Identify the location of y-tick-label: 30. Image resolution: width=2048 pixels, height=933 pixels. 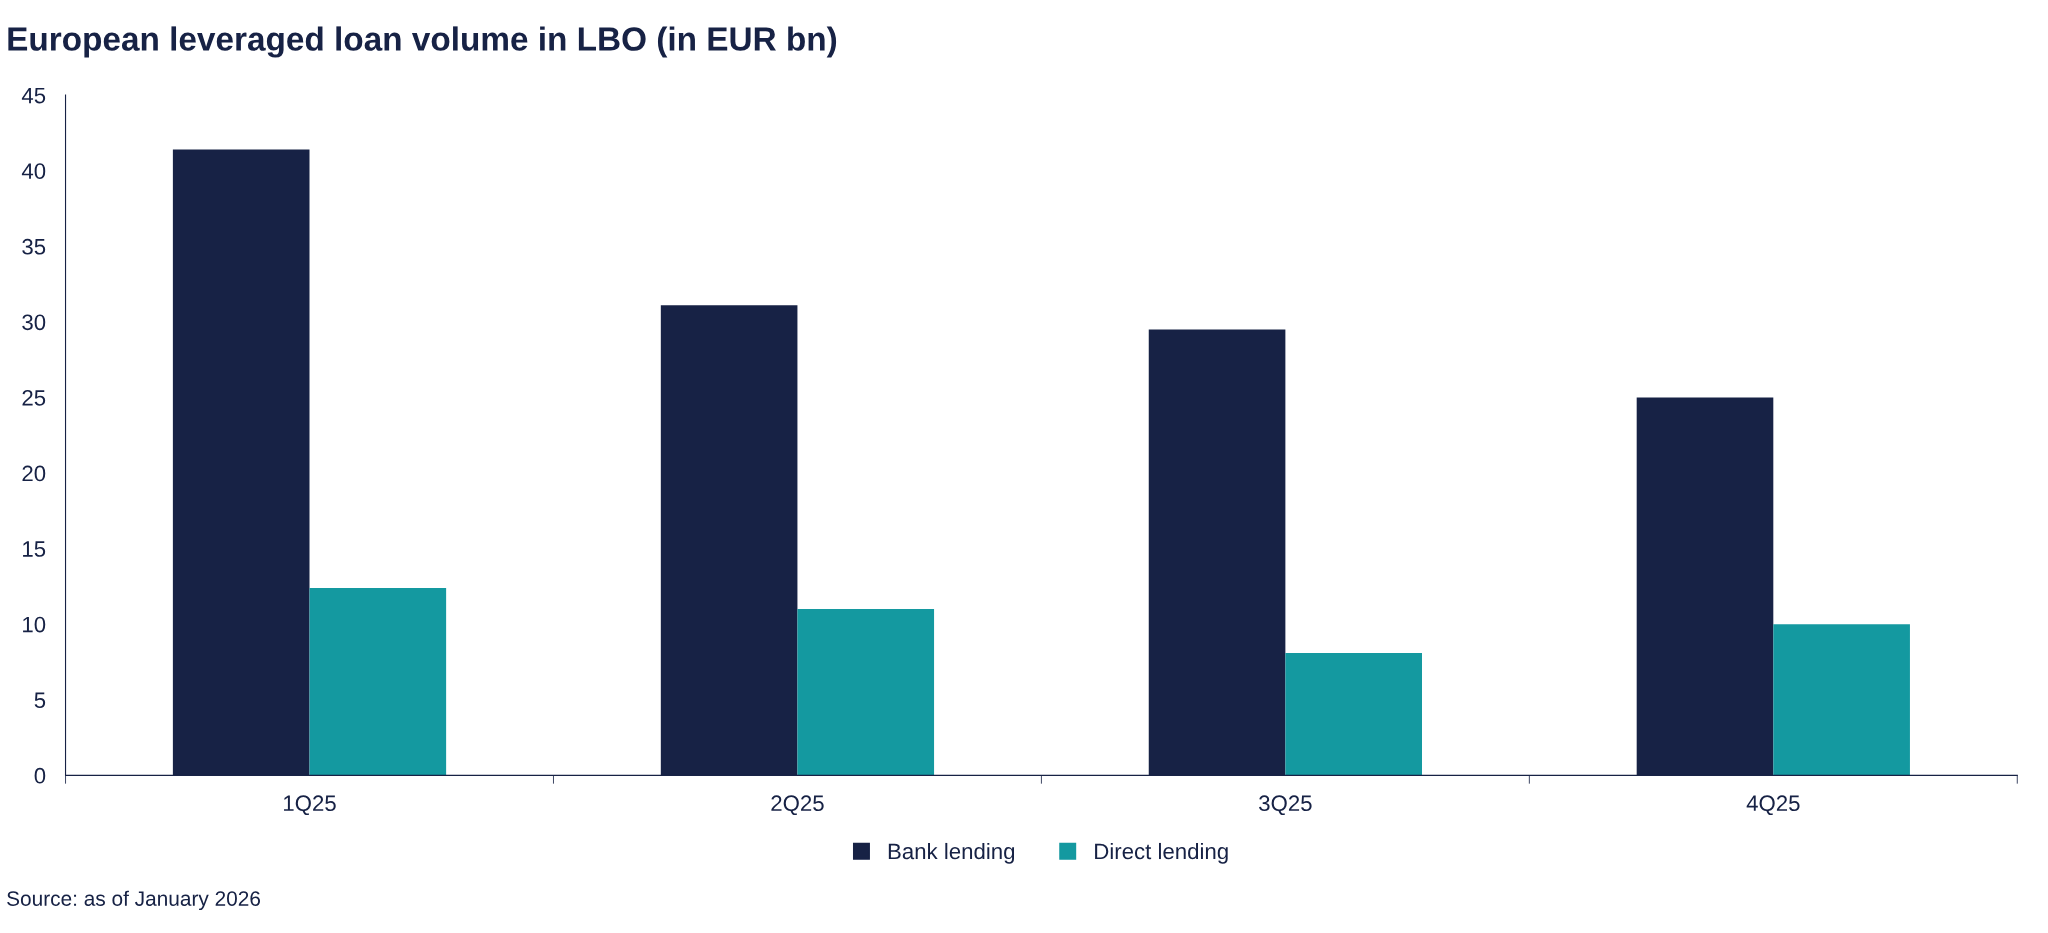
(34, 322).